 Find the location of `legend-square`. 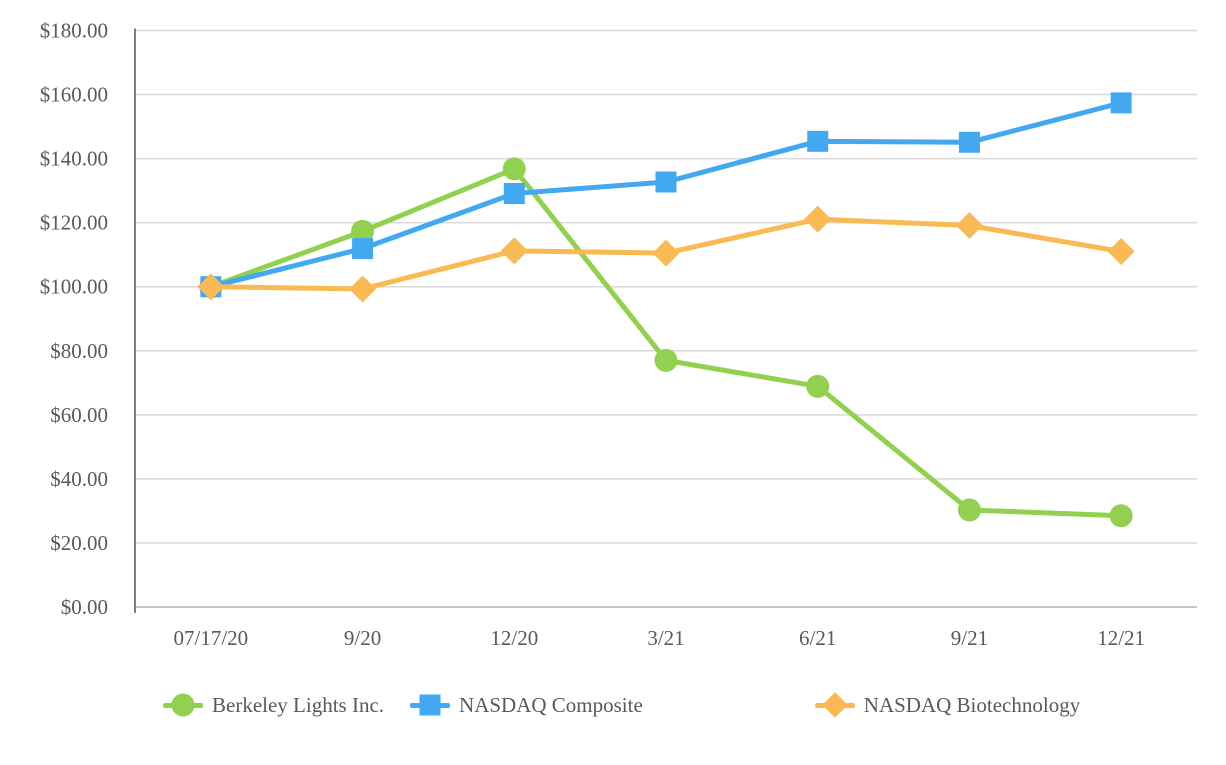

legend-square is located at coordinates (430, 705).